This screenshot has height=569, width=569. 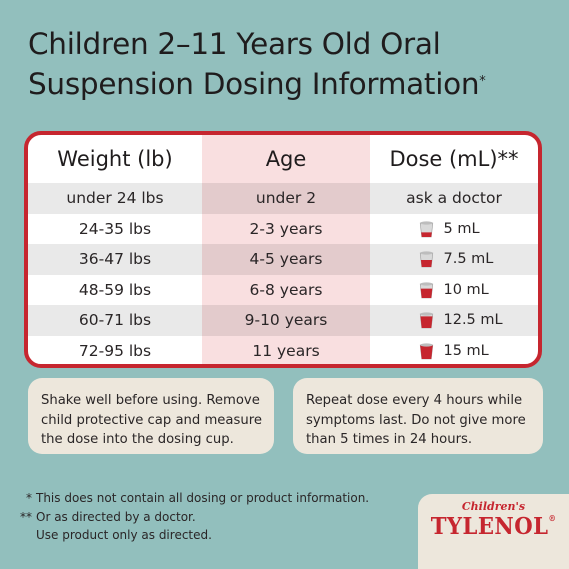 I want to click on dose-cell: 15 mL, so click(x=454, y=351).